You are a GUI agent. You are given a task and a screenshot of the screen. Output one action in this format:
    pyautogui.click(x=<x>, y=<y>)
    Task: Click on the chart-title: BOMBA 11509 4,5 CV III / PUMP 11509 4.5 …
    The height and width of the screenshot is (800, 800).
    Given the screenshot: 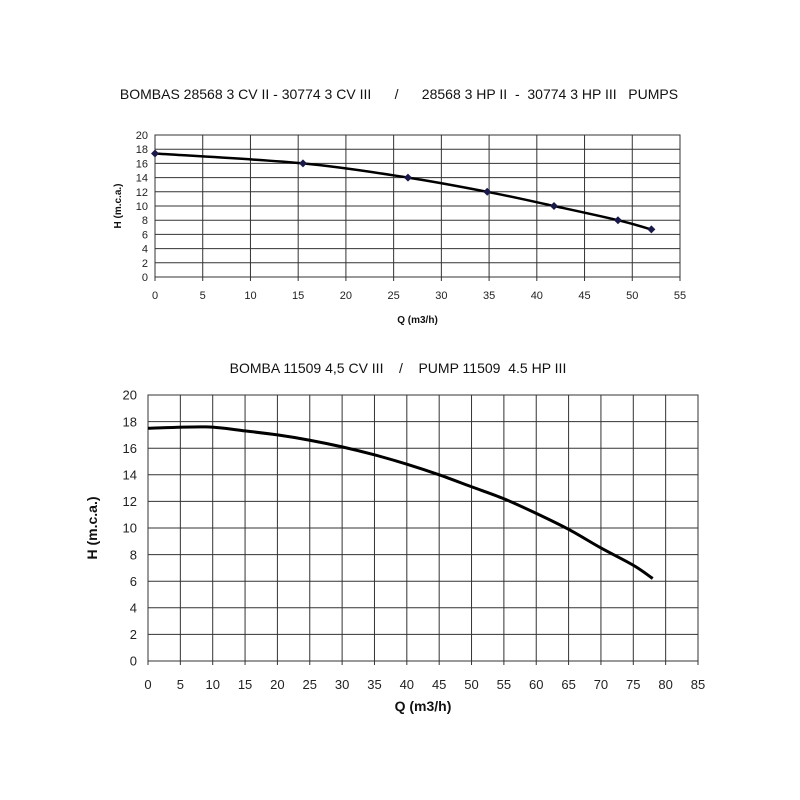 What is the action you would take?
    pyautogui.click(x=398, y=368)
    